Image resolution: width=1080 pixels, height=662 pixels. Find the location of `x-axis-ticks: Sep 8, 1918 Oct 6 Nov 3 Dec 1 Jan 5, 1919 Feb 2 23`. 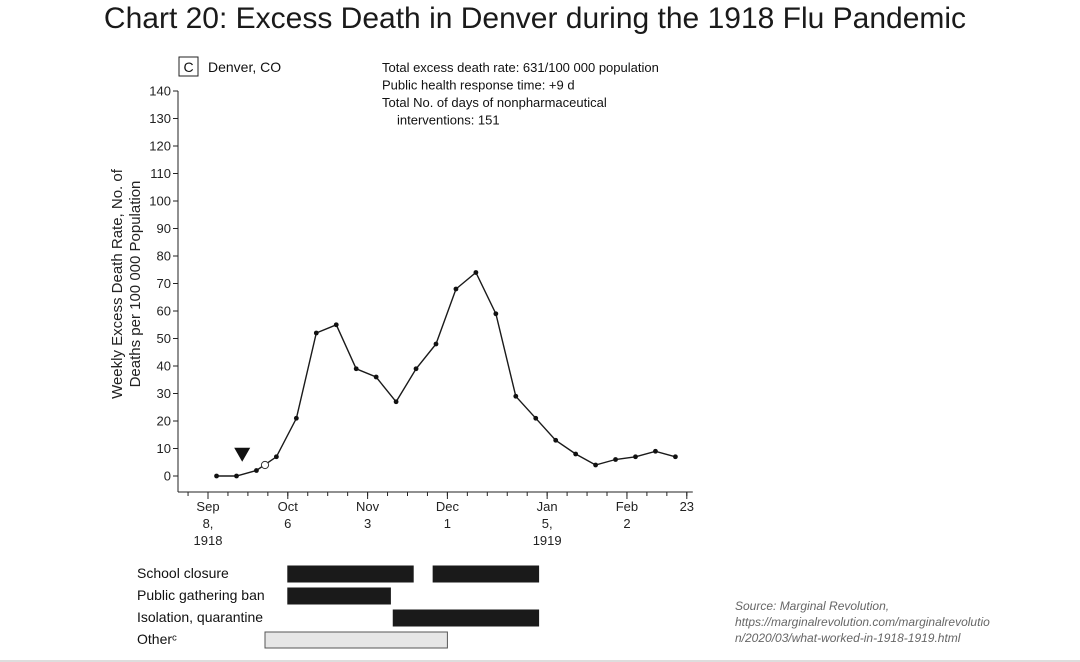

x-axis-ticks: Sep 8, 1918 Oct 6 Nov 3 Dec 1 Jan 5, 1919 Feb 2 23 is located at coordinates (444, 520).